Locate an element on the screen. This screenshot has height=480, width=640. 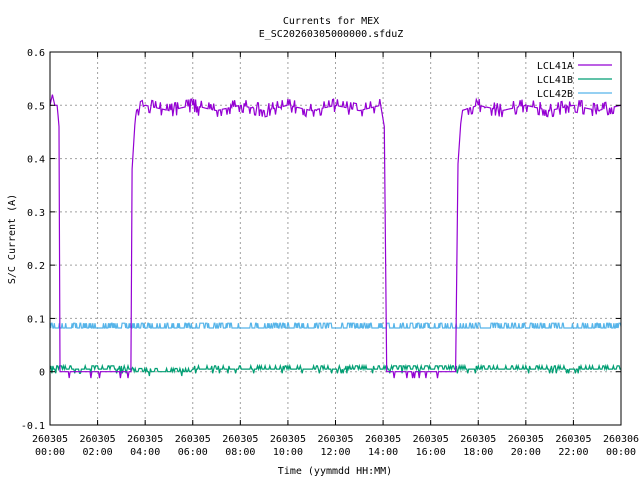
legend-label-lcl42b: LCL42B is located at coordinates (555, 94).